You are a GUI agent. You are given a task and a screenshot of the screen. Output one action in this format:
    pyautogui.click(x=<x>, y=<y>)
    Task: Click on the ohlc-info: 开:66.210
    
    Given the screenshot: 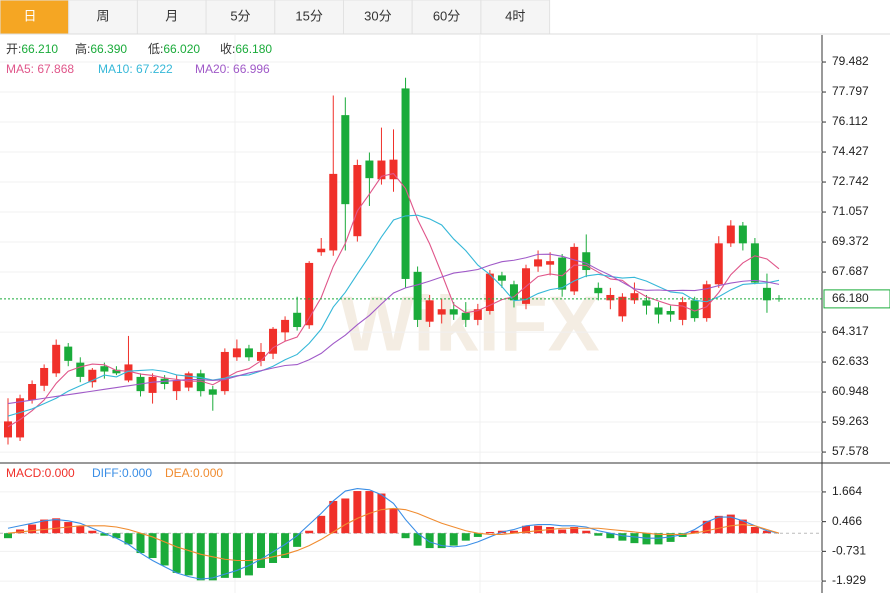 What is the action you would take?
    pyautogui.click(x=32, y=49)
    